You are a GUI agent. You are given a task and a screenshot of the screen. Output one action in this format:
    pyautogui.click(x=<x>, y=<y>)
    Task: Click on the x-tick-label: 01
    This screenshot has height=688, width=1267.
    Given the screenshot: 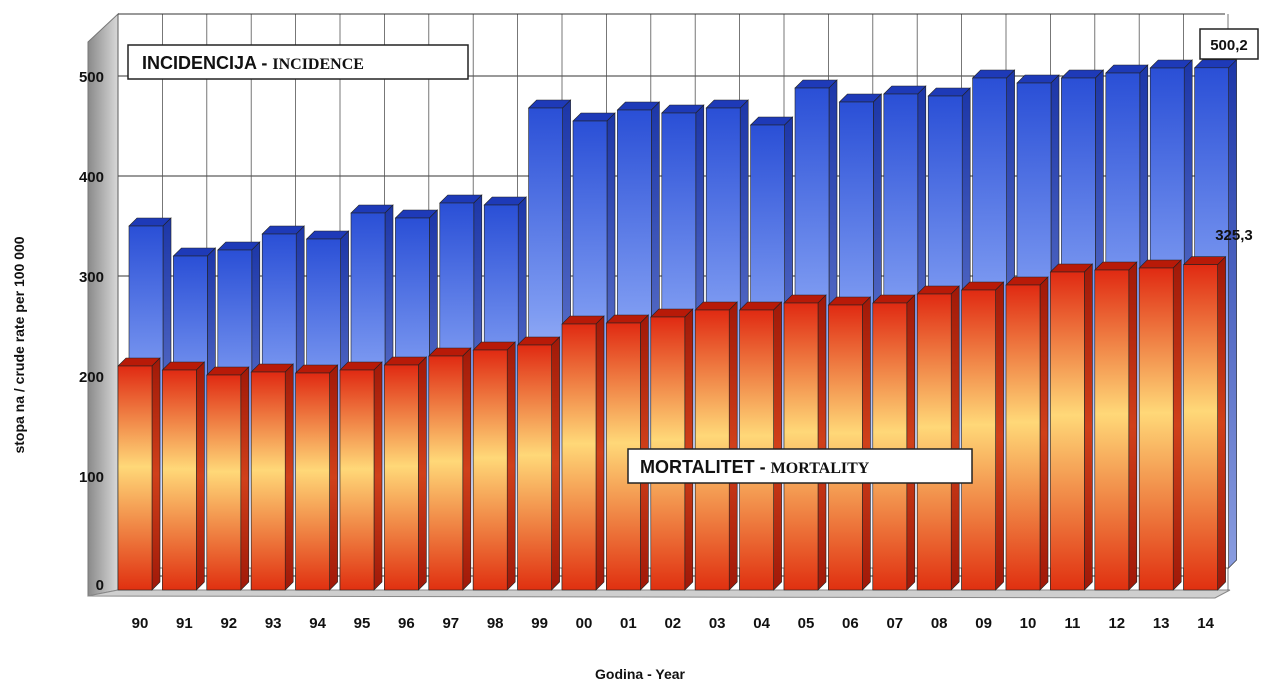 What is the action you would take?
    pyautogui.click(x=628, y=623)
    